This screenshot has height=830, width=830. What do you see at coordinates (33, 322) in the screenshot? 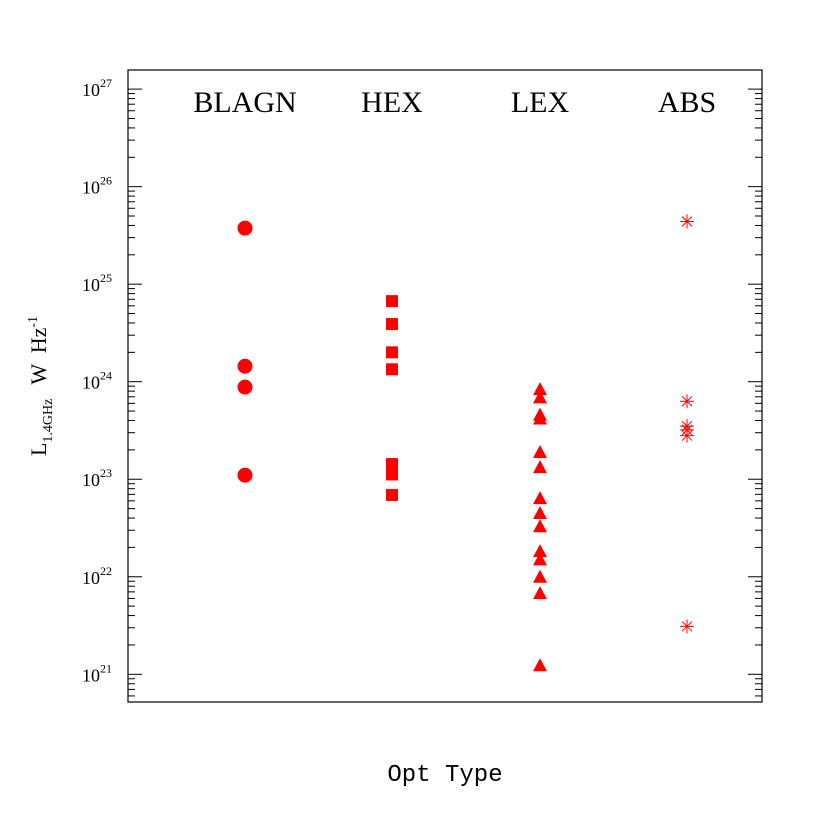
I see `y-label-sup: -1` at bounding box center [33, 322].